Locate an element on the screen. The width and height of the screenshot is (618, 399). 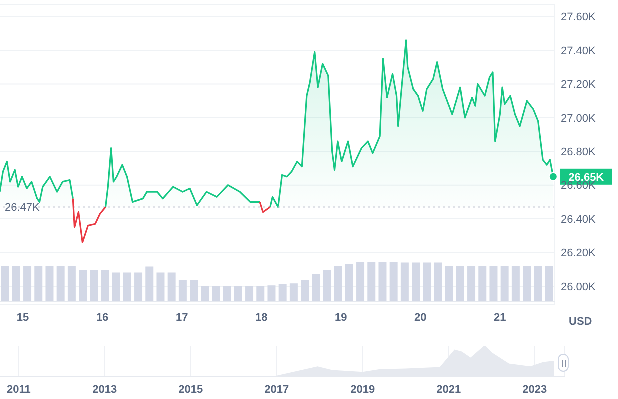
x-tick-label: 2021 is located at coordinates (449, 390).